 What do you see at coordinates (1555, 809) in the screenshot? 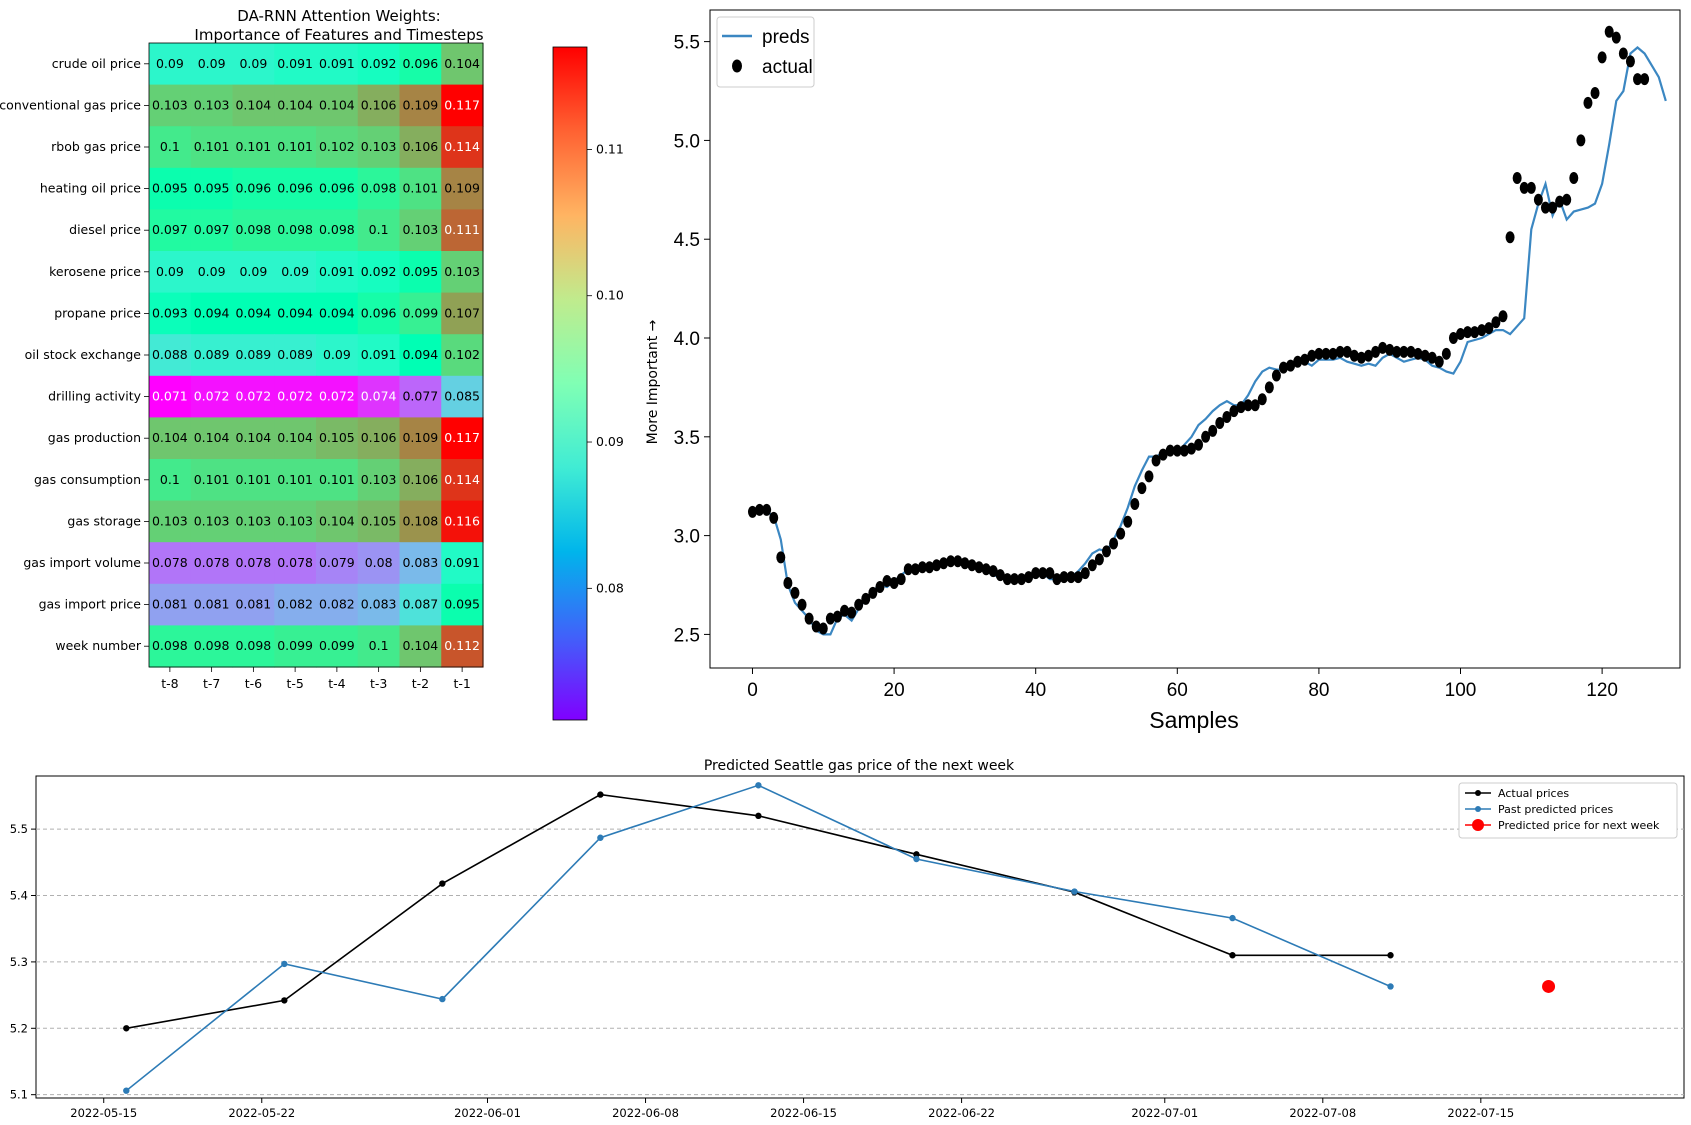
I see `legend-past-predicted-label: Past predicted prices` at bounding box center [1555, 809].